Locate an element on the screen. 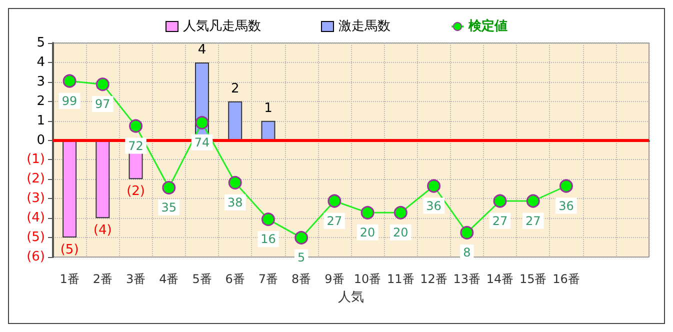 Image resolution: width=673 pixels, height=332 pixels. x-tick-label: 3番 is located at coordinates (136, 279).